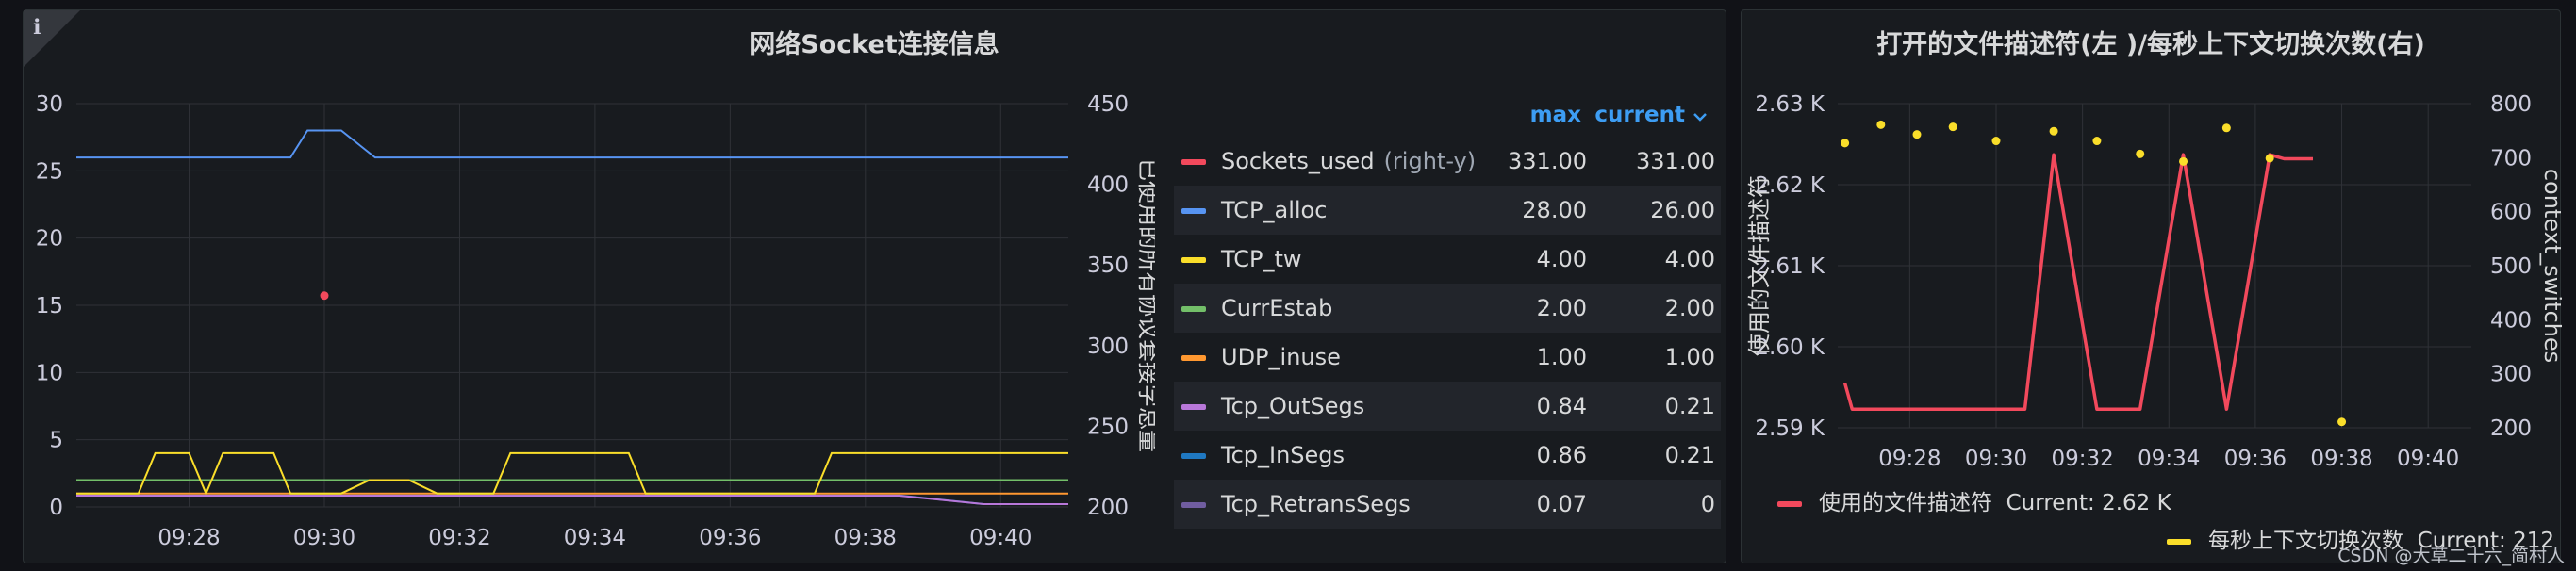  I want to click on legend-series-name: CurrEstab, so click(1276, 308).